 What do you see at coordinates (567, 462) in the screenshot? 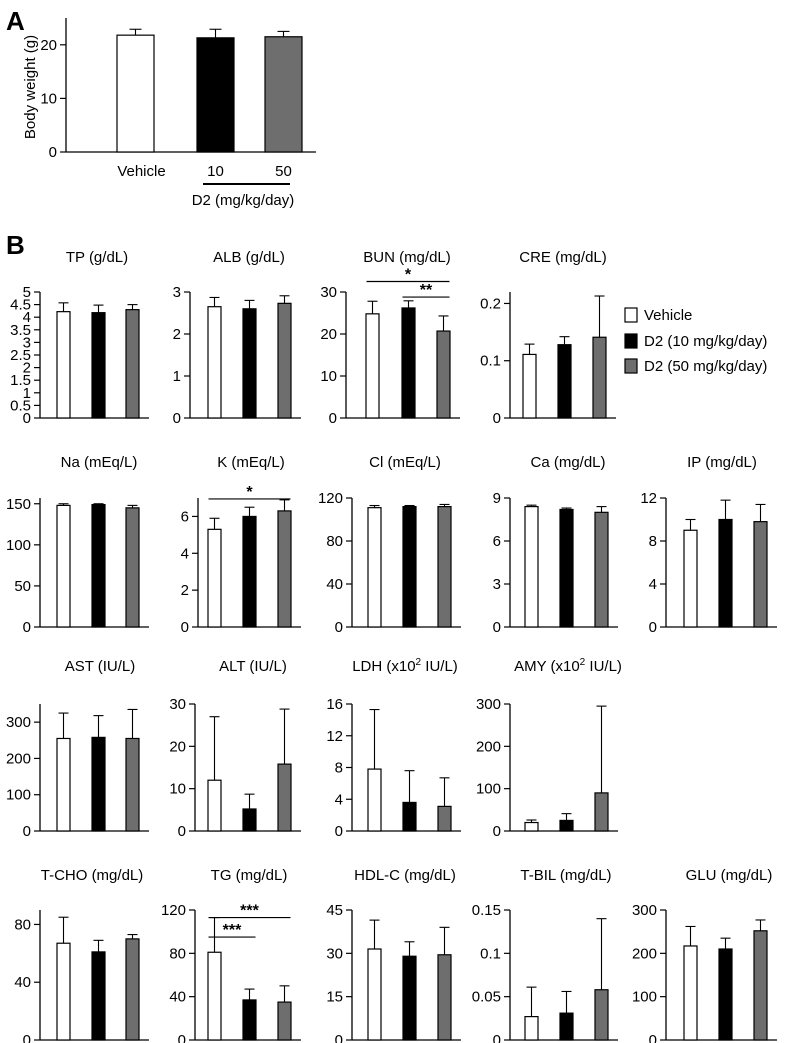
I see `chart-title-text: Ca (mg/dL)` at bounding box center [567, 462].